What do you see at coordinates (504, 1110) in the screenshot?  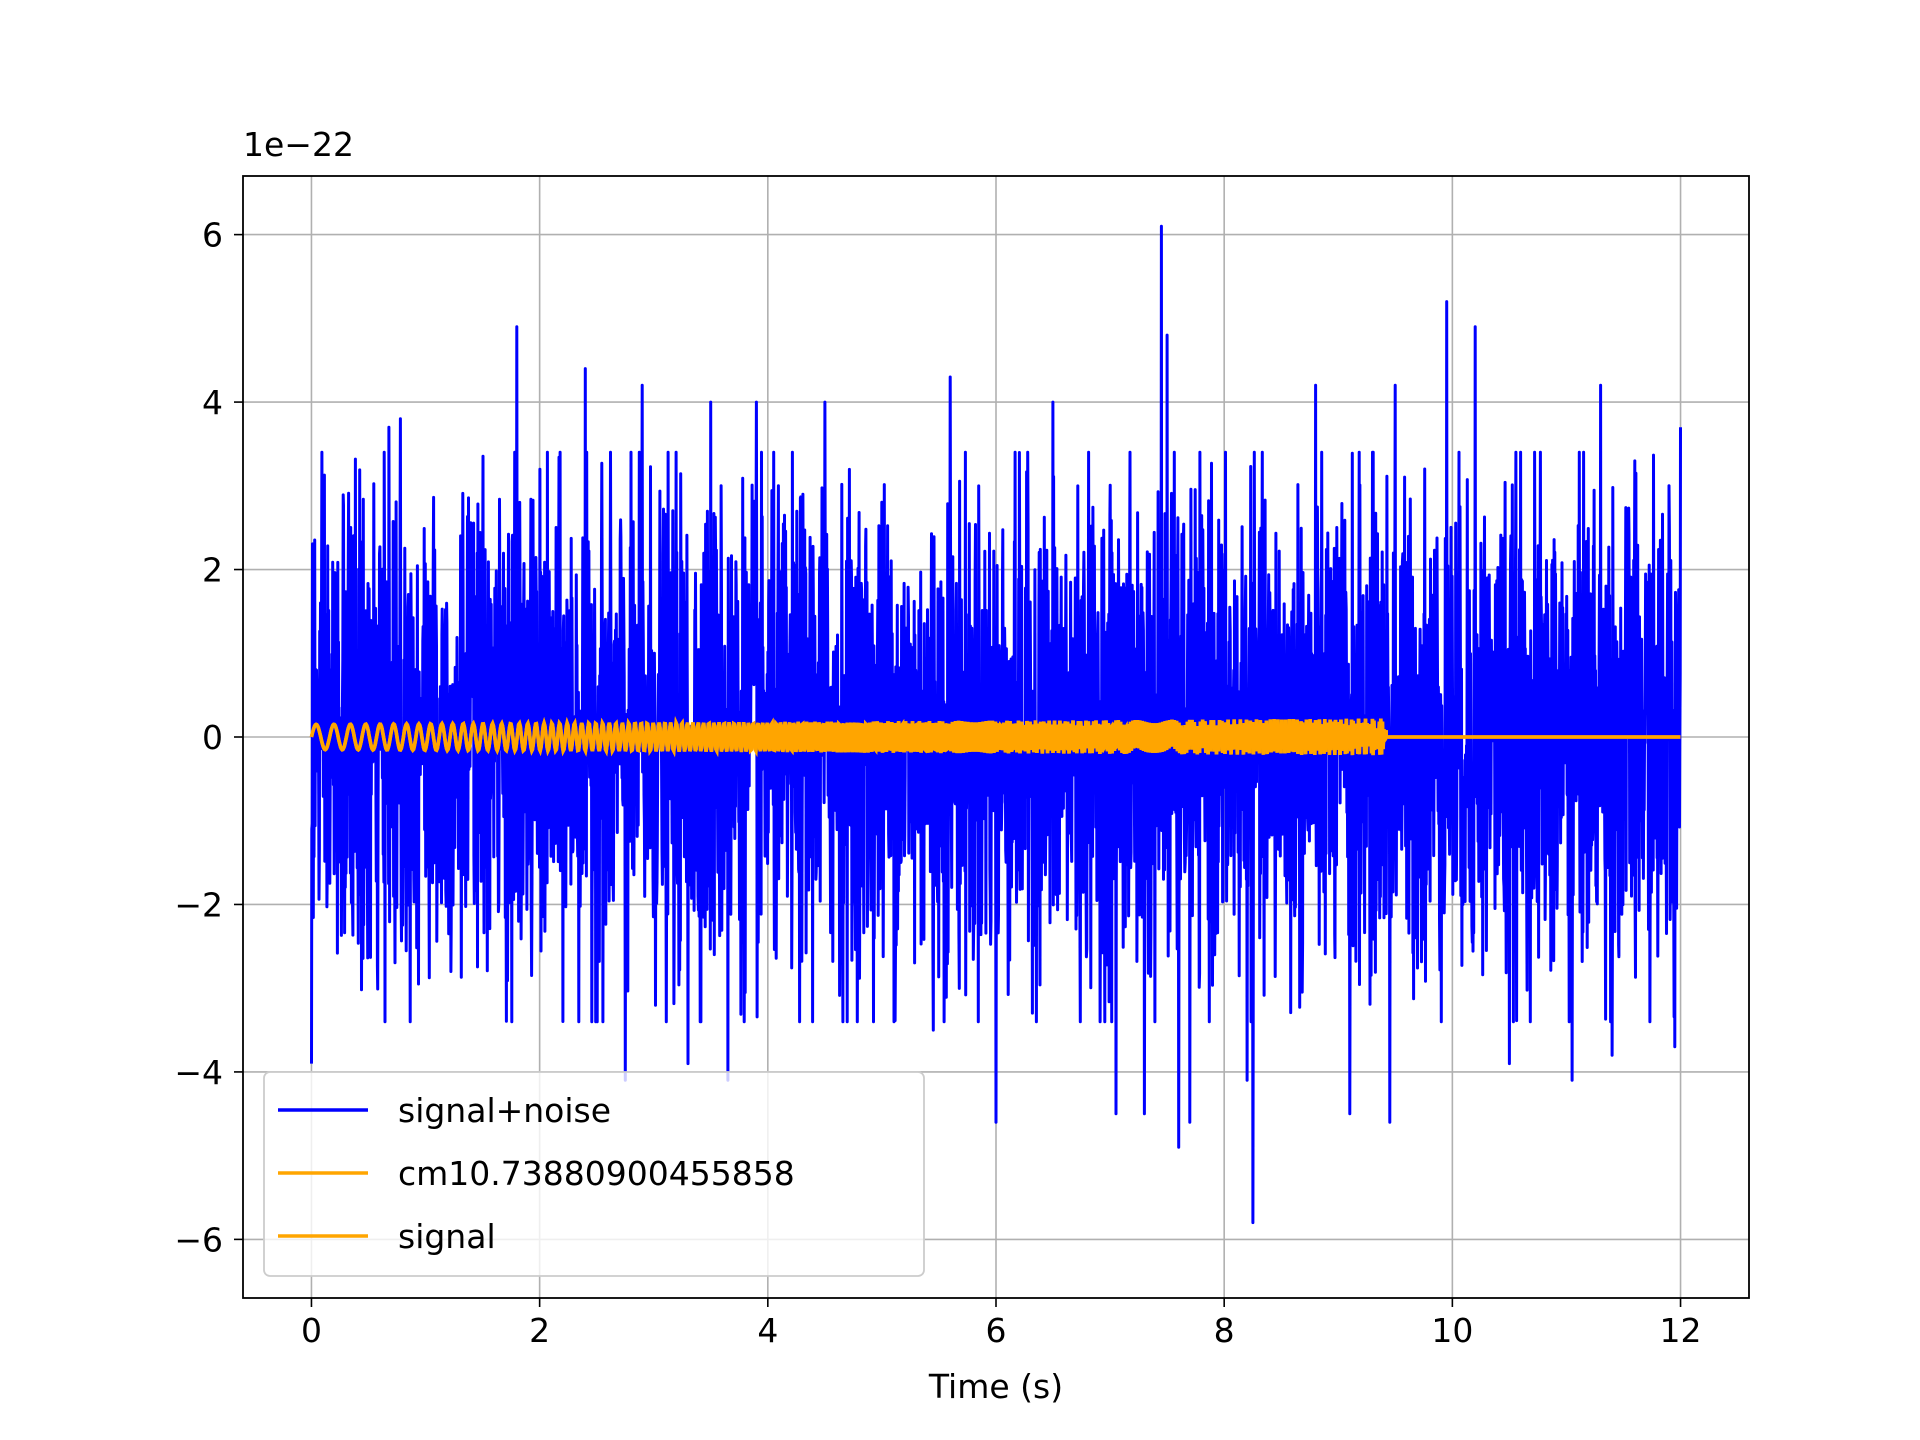 I see `legend-label: signal+noise` at bounding box center [504, 1110].